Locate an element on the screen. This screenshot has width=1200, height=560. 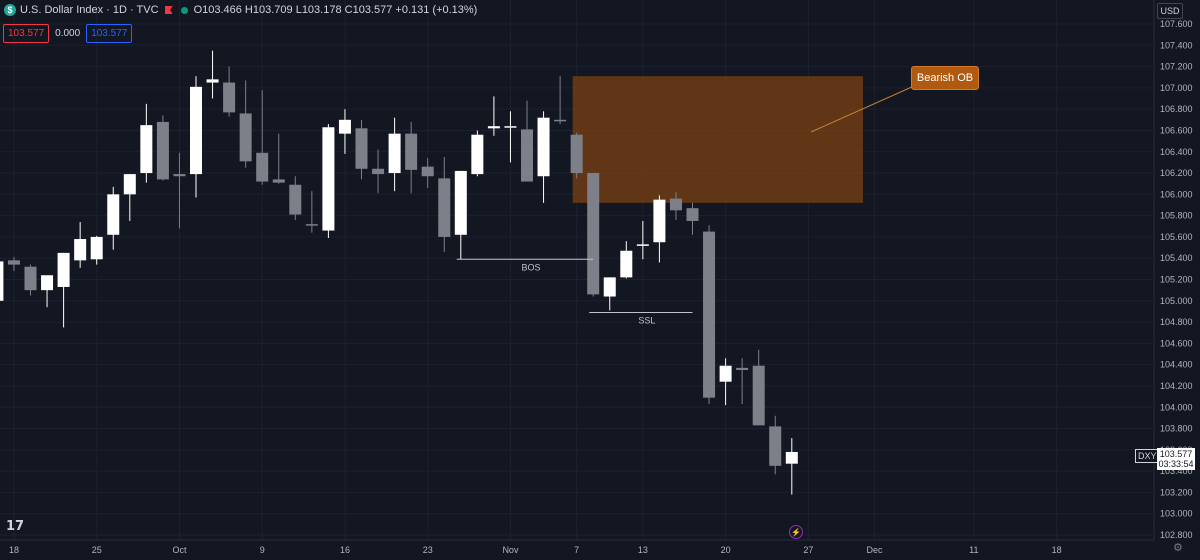
price-tick-label: 105.400 is located at coordinates (1176, 258).